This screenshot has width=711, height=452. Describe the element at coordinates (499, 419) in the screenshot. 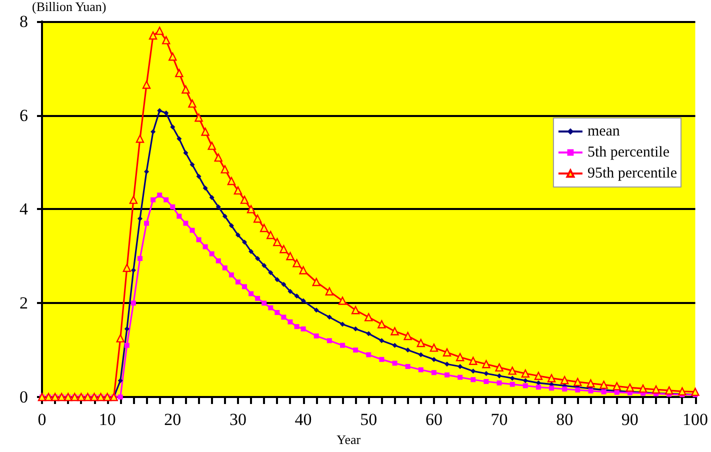

I see `x-tick-label: 70` at that location.